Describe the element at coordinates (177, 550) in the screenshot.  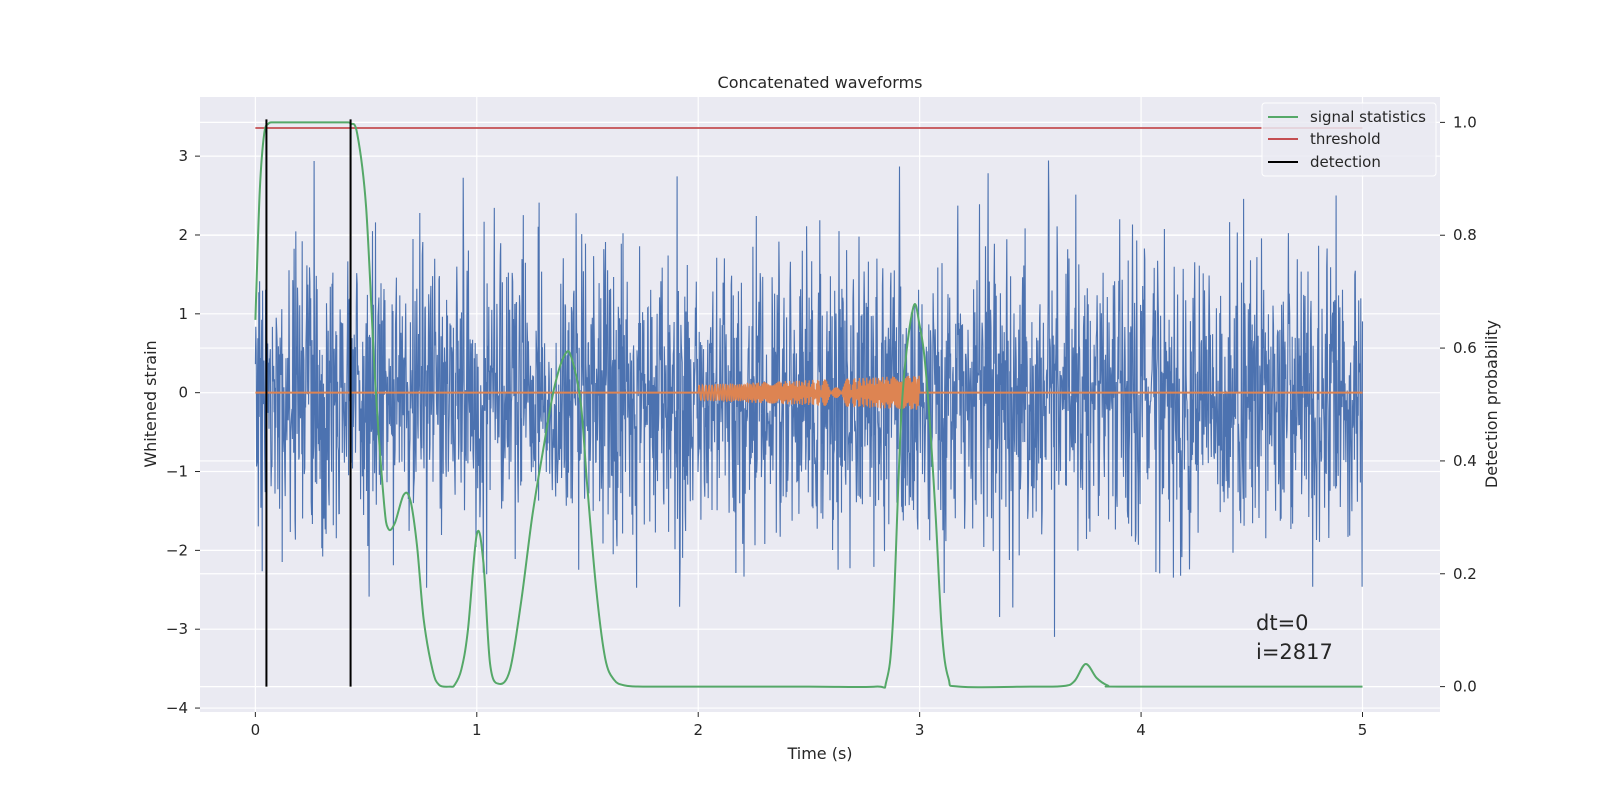
I see `y-tick-label: −2` at that location.